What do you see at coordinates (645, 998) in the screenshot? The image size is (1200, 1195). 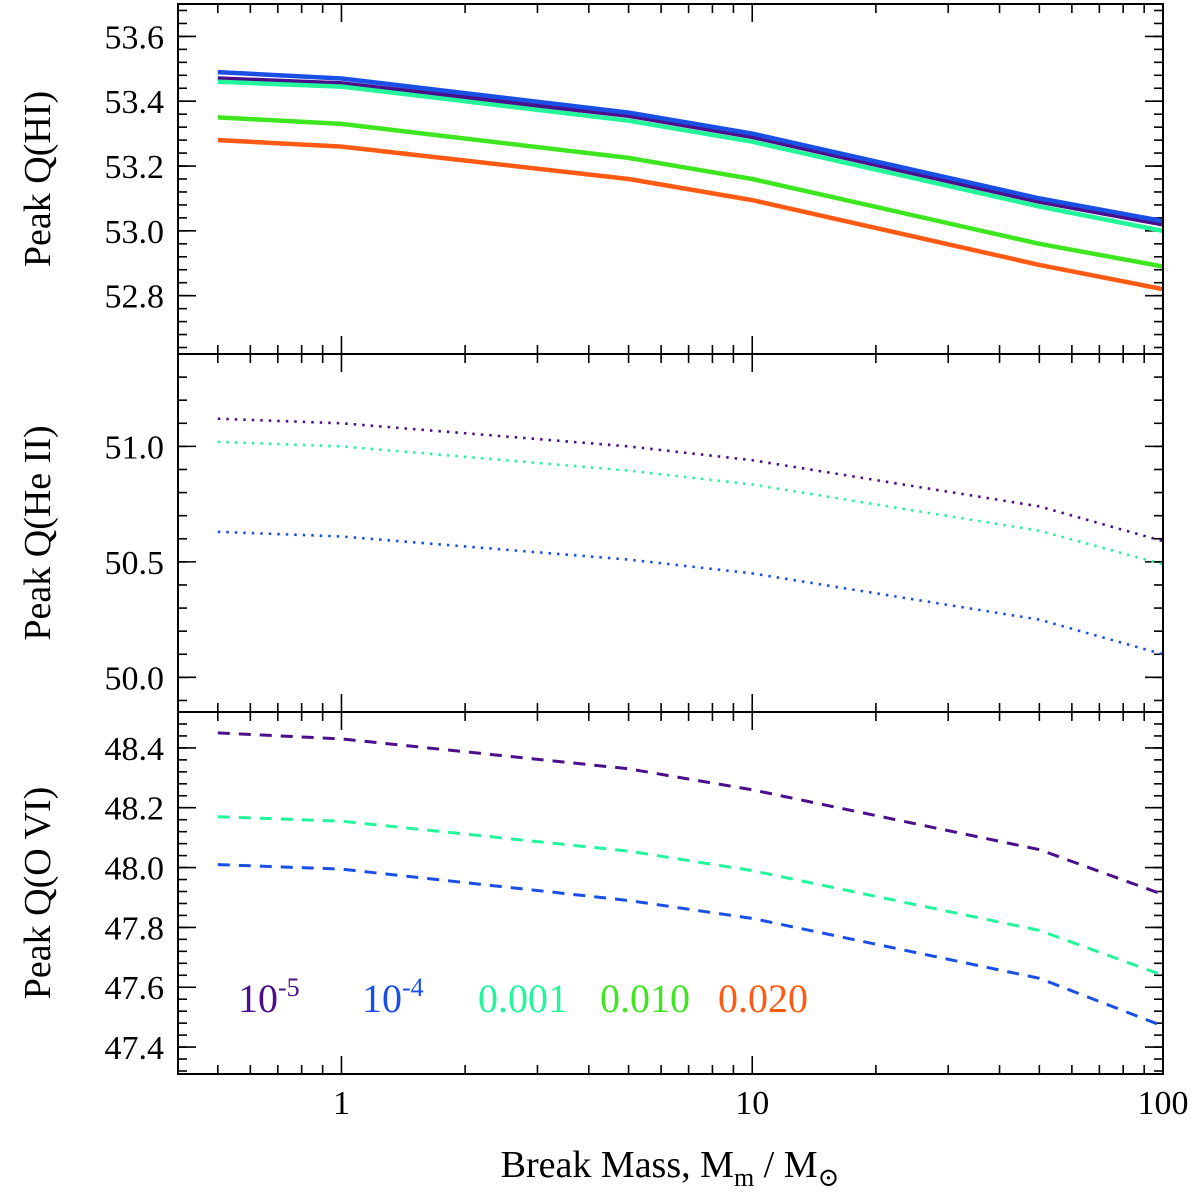 I see `legend-label-0.010: 0.010` at bounding box center [645, 998].